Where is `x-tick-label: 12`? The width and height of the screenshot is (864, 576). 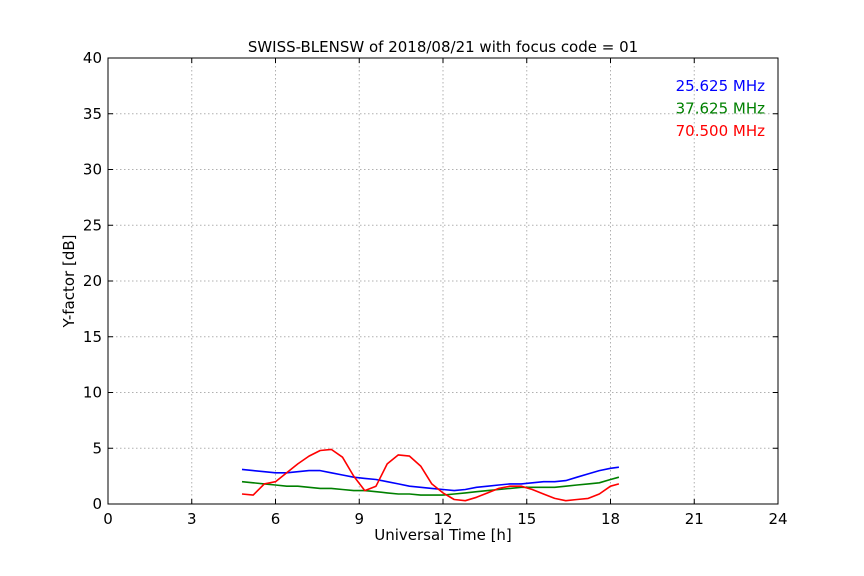 x-tick-label: 12 is located at coordinates (442, 519).